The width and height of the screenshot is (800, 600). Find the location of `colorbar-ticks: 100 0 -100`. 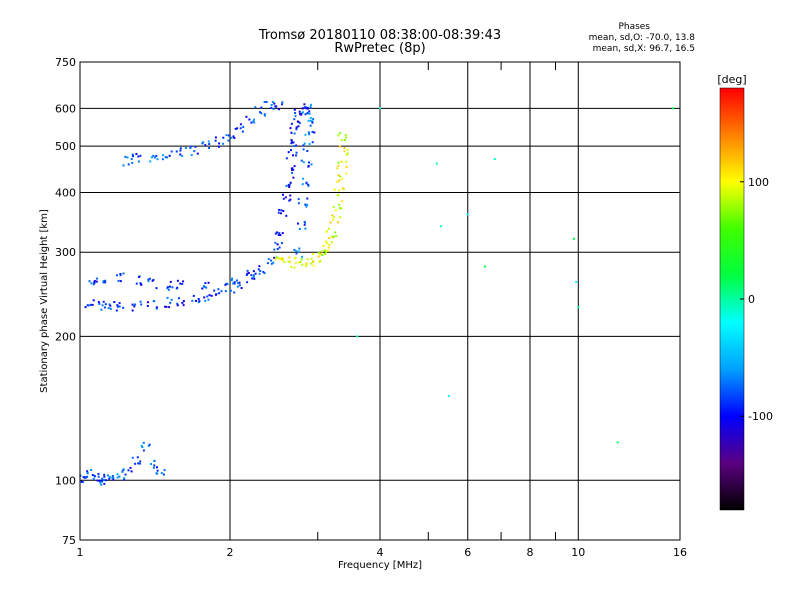

colorbar-ticks: 100 0 -100 is located at coordinates (756, 299).